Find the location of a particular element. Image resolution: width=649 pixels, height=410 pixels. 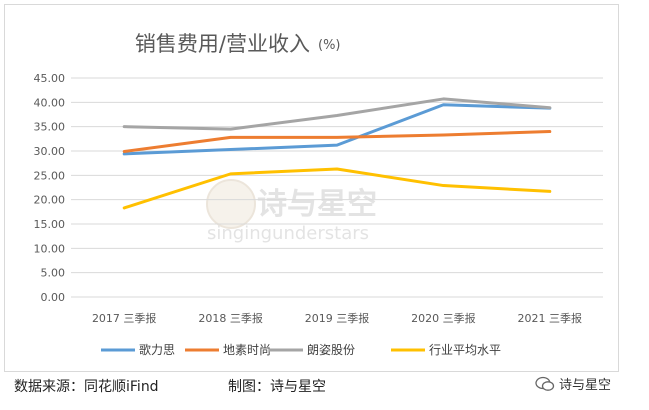

brand-badge: 诗与星空 is located at coordinates (573, 383).